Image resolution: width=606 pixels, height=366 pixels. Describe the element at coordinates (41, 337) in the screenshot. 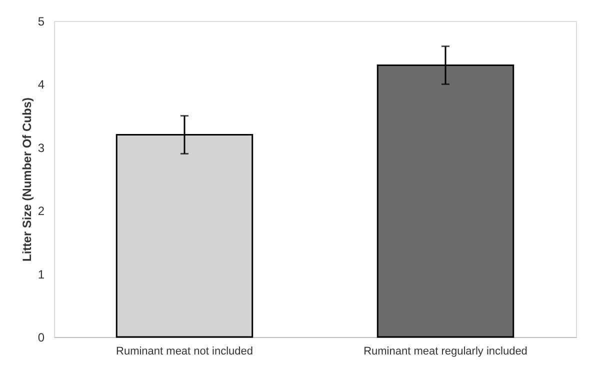

I see `y-tick-label: 0` at that location.